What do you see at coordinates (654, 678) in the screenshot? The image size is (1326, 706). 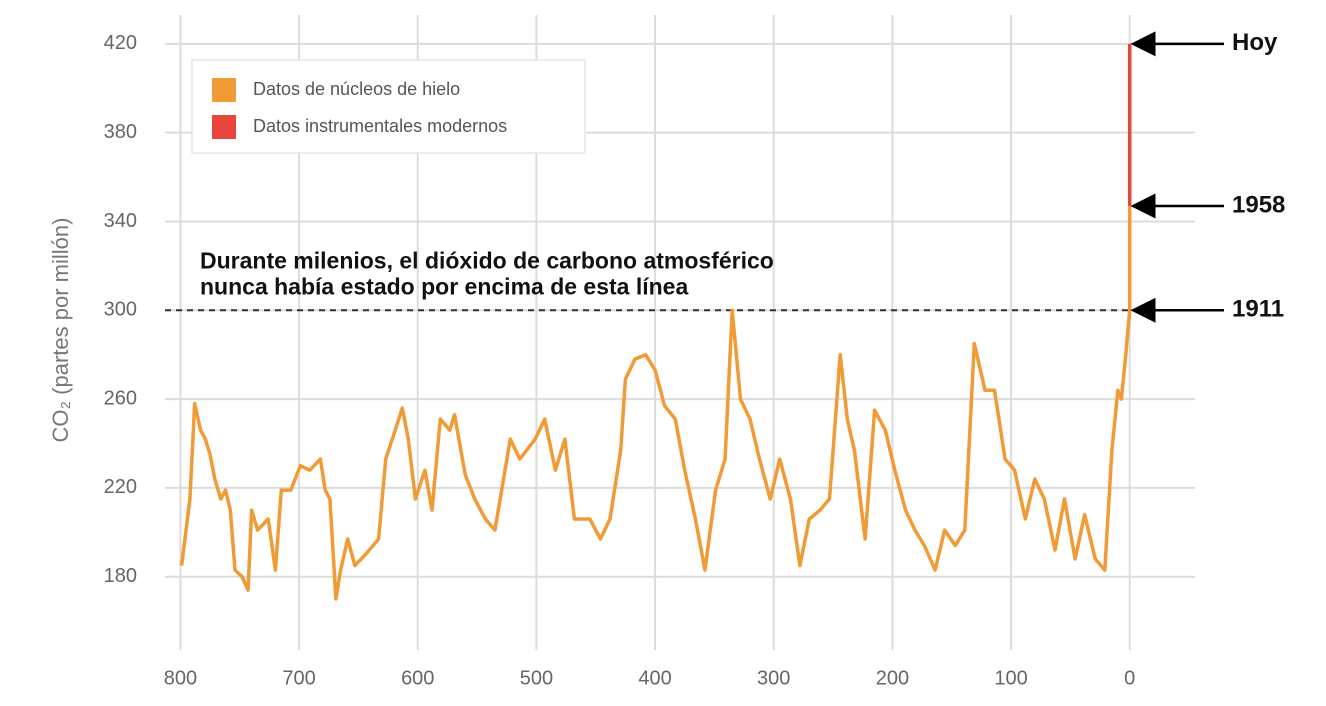 I see `x-tick-label: 400` at bounding box center [654, 678].